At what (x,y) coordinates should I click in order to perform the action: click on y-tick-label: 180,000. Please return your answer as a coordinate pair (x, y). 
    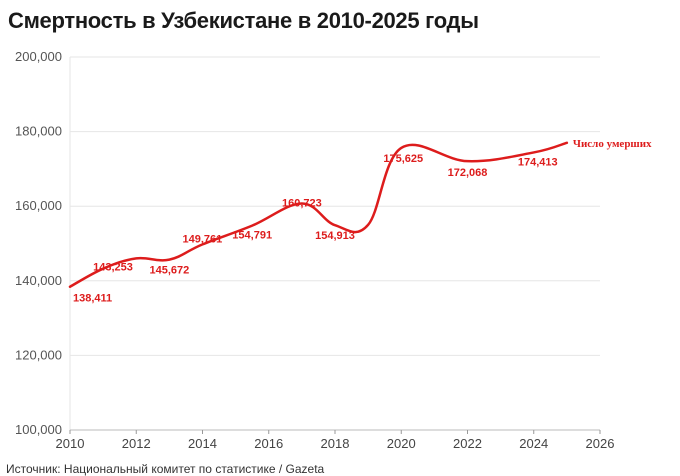
    Looking at the image, I should click on (38, 131).